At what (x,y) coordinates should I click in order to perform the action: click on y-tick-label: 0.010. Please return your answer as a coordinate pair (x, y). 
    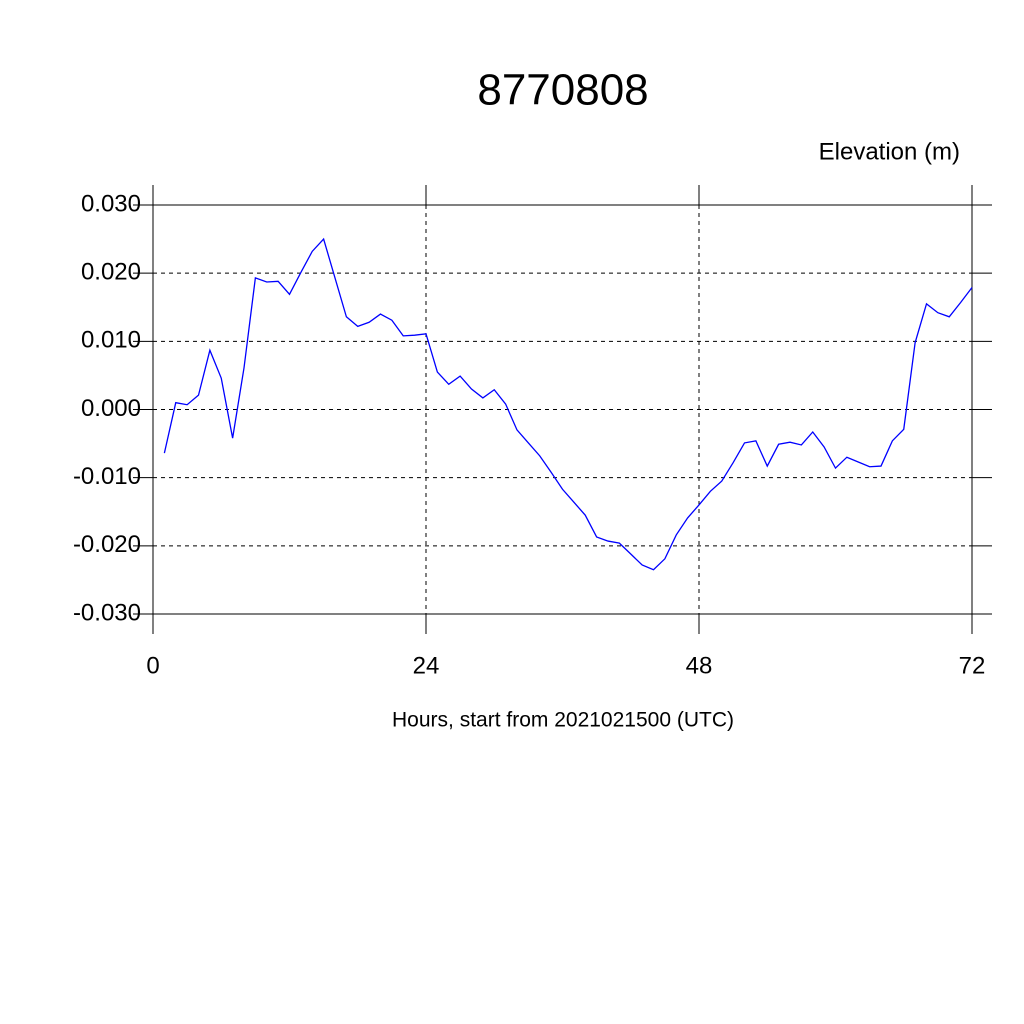
    Looking at the image, I should click on (111, 340).